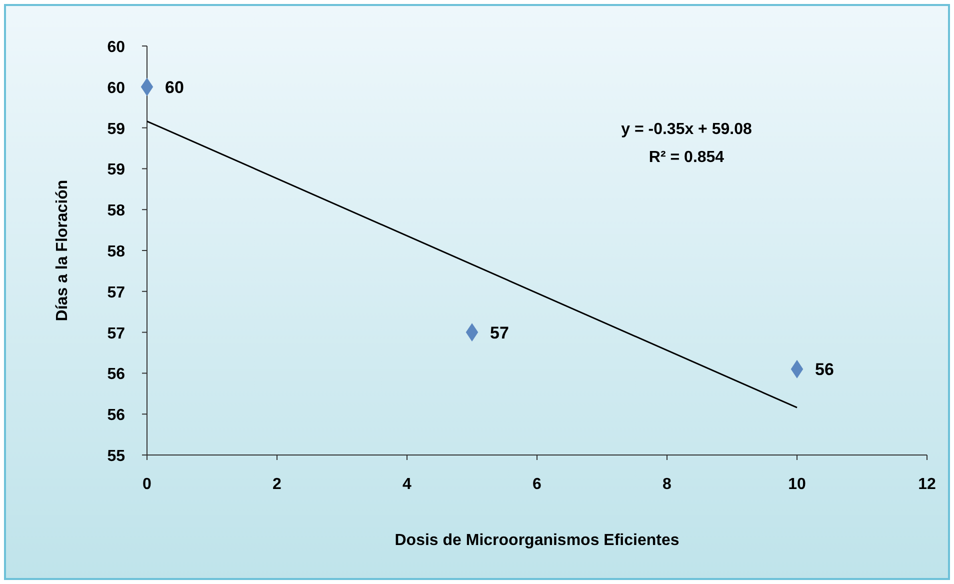 The height and width of the screenshot is (584, 954). Describe the element at coordinates (277, 484) in the screenshot. I see `x-tick-label: 2` at that location.